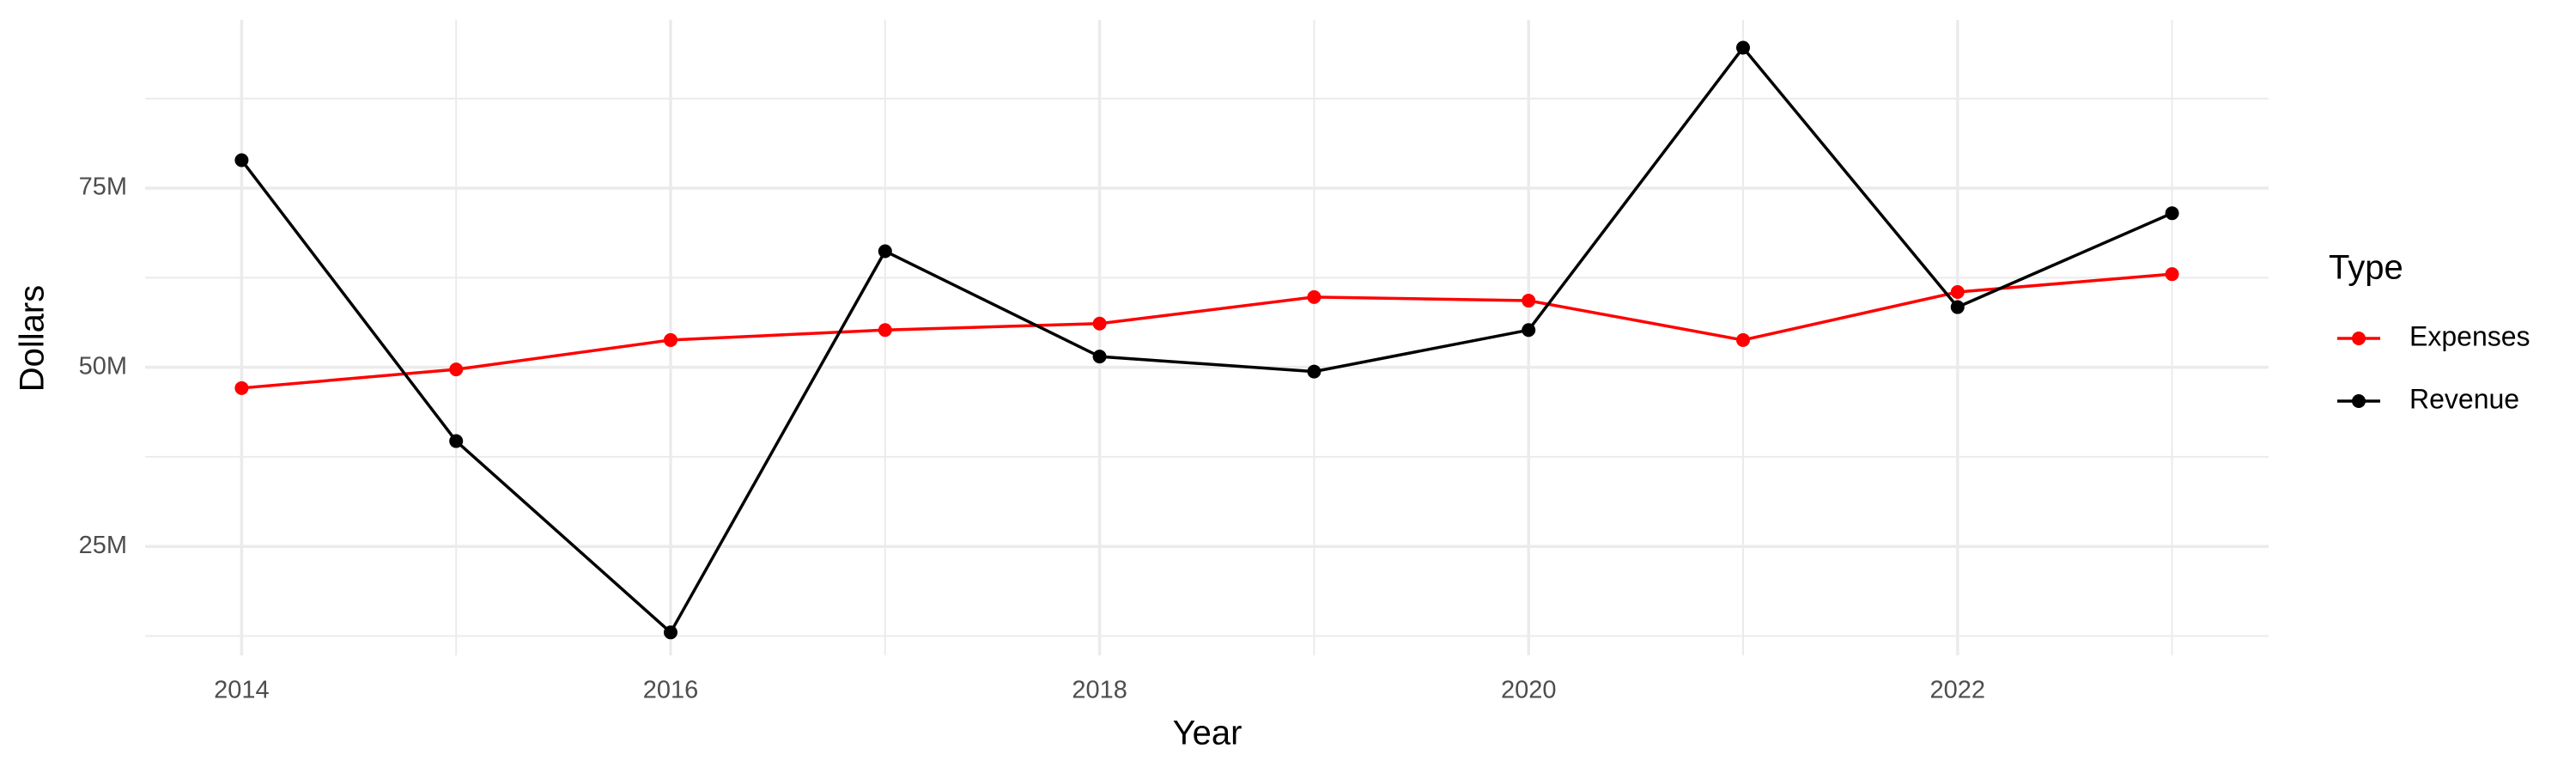  Describe the element at coordinates (1206, 331) in the screenshot. I see `series-line` at that location.